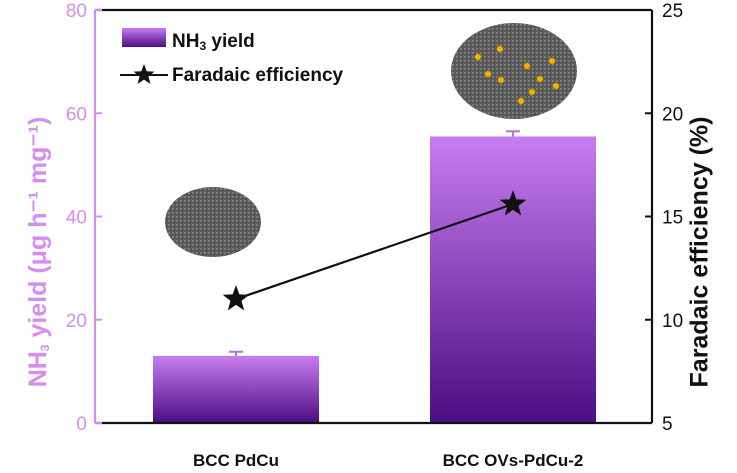 The height and width of the screenshot is (473, 737). I want to click on x-tick-label-1: BCC PdCu, so click(236, 460).